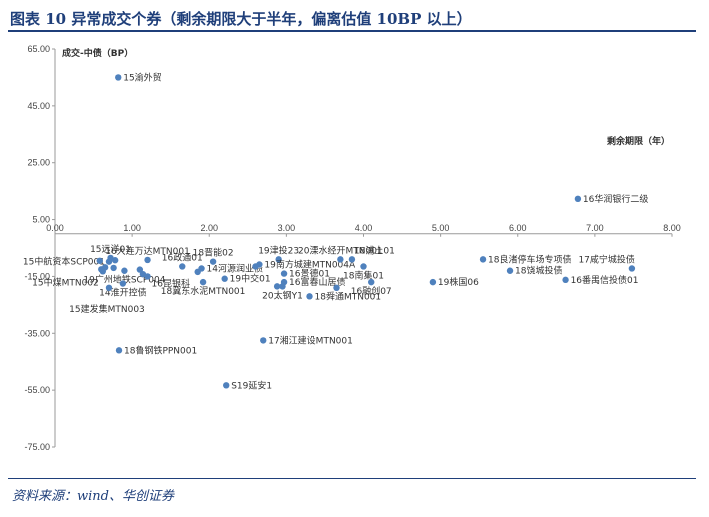  Describe the element at coordinates (107, 309) in the screenshot. I see `point-label: 15建发集MTN003` at that location.